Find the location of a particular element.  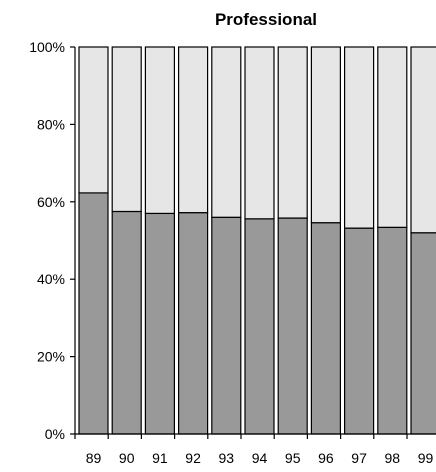

x-tick-label: 96 is located at coordinates (326, 458).